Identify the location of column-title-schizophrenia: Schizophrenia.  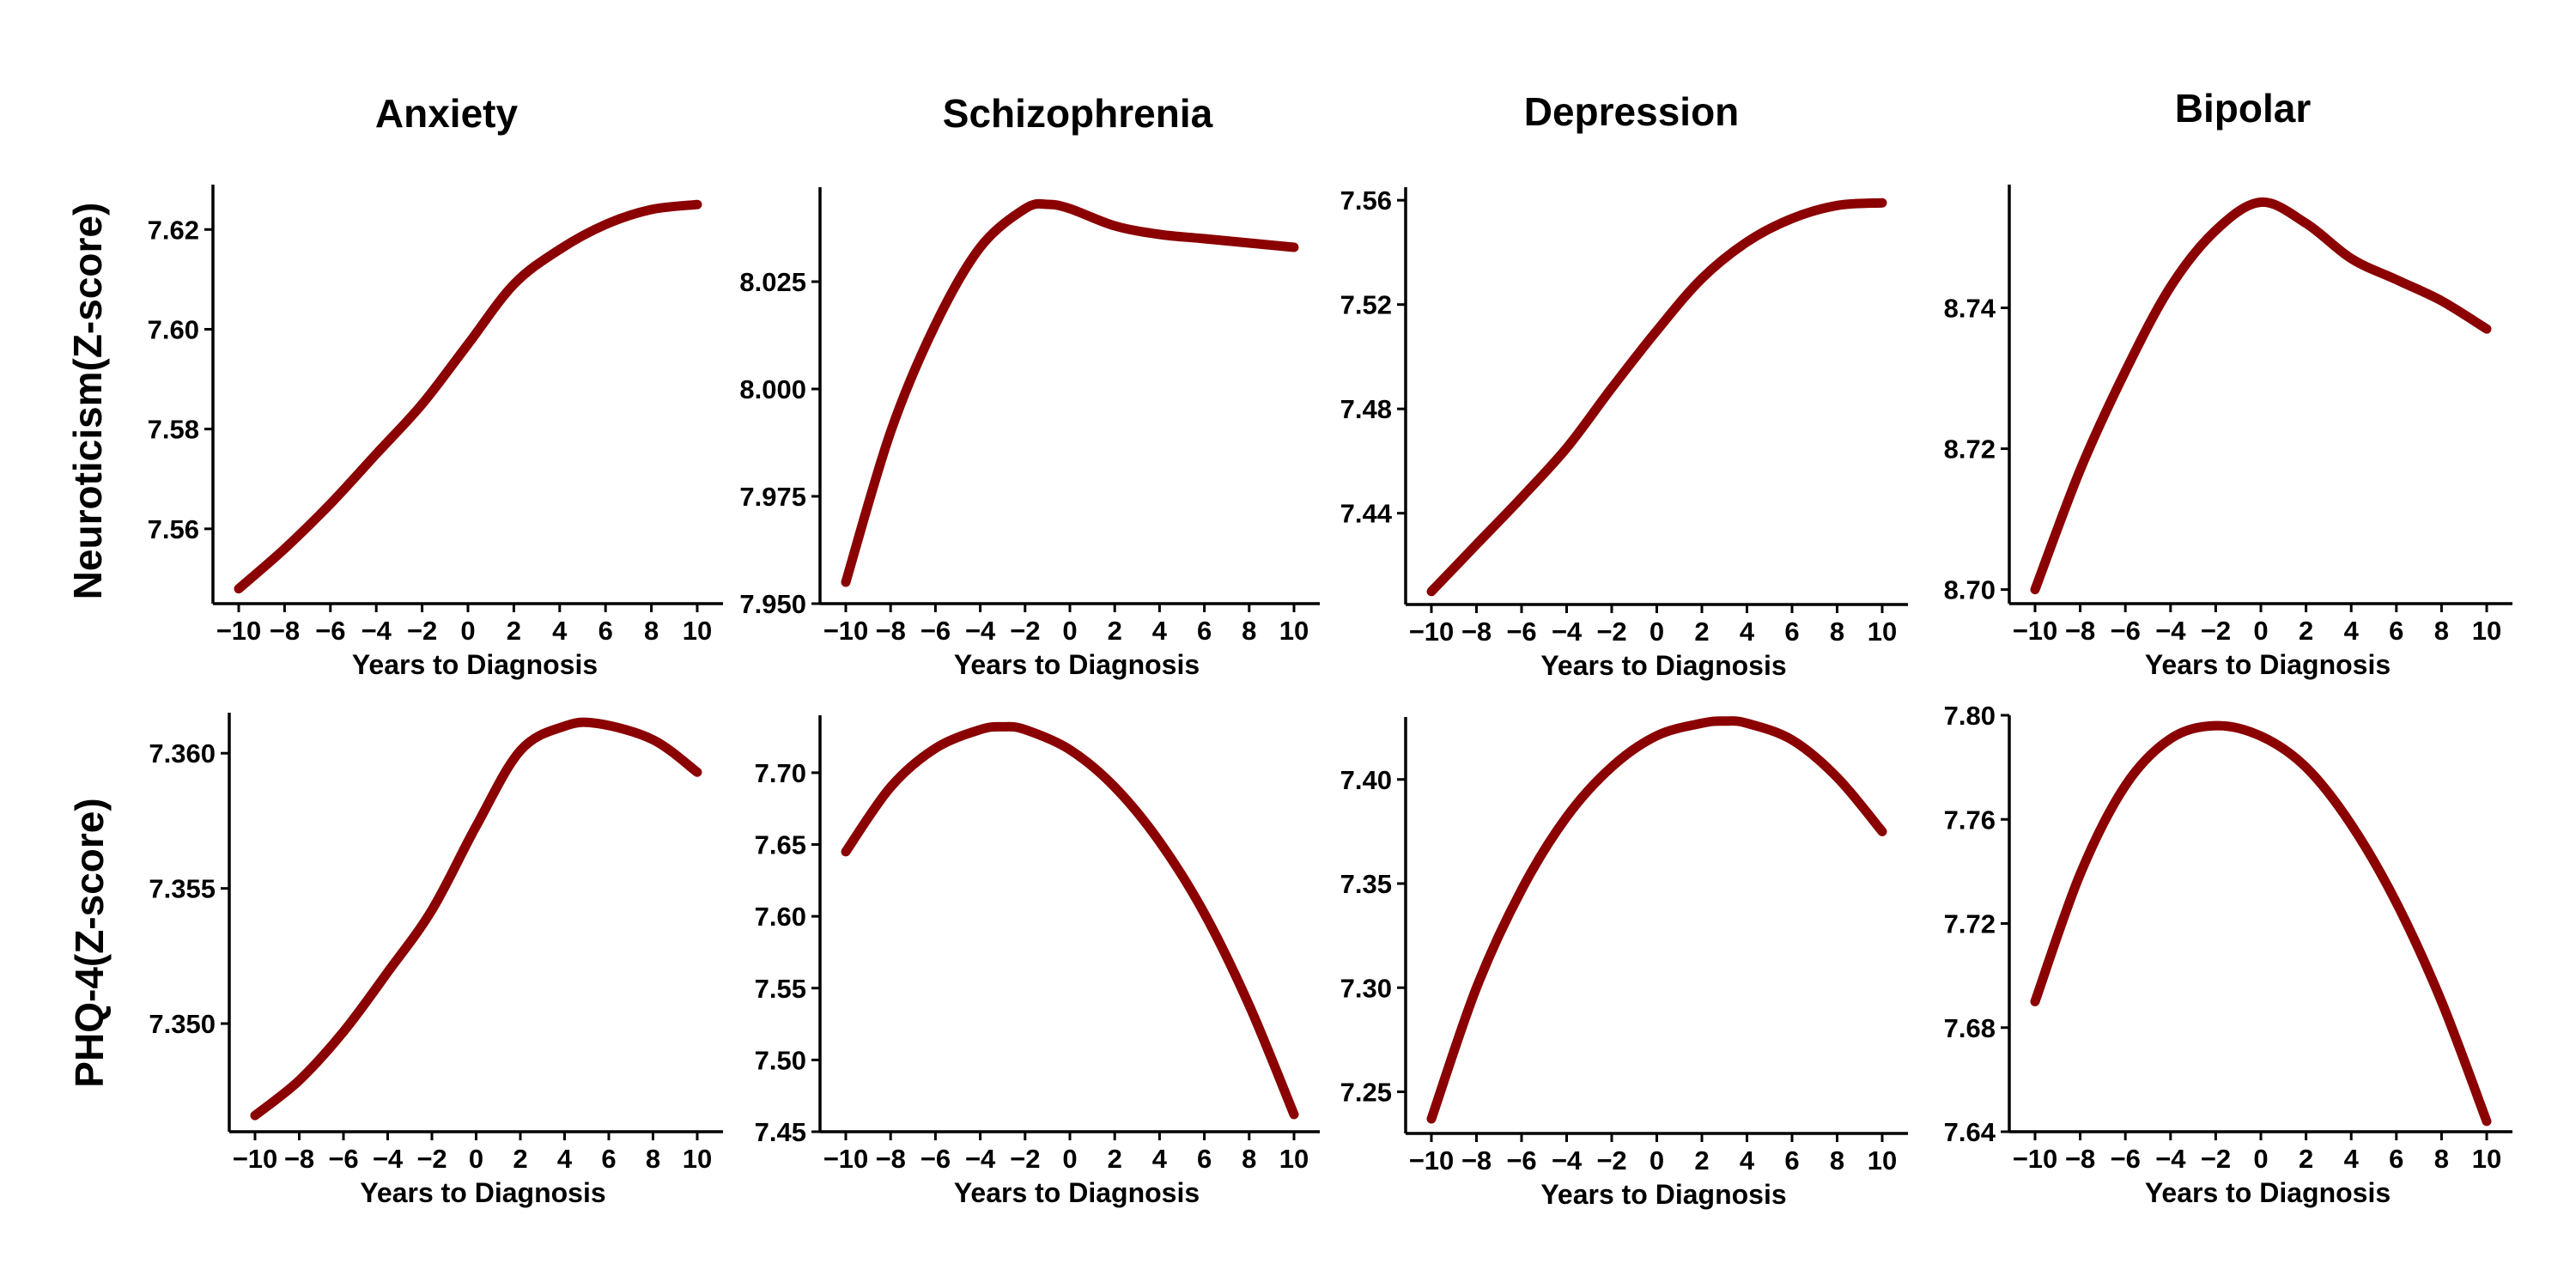
(1078, 113).